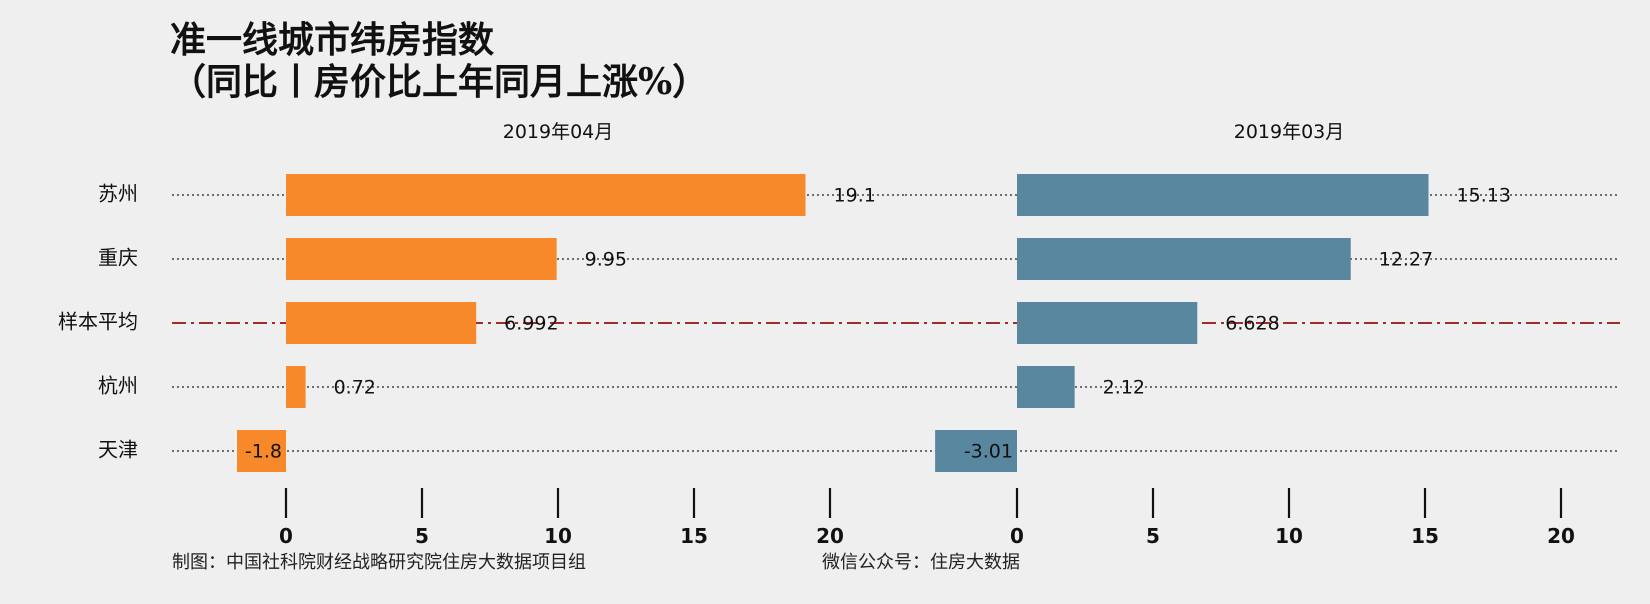 This screenshot has height=604, width=1650. What do you see at coordinates (558, 132) in the screenshot?
I see `panel-title: 2019年04月` at bounding box center [558, 132].